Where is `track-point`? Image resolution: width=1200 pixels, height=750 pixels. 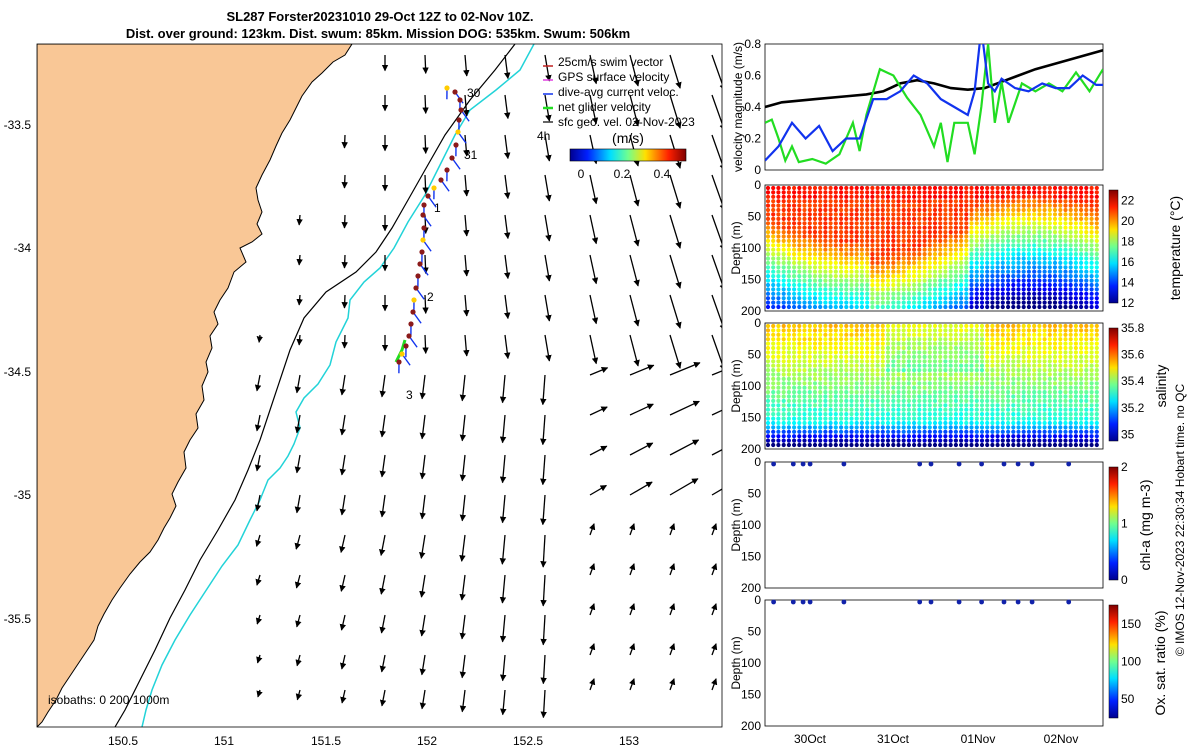
track-point is located at coordinates (418, 276).